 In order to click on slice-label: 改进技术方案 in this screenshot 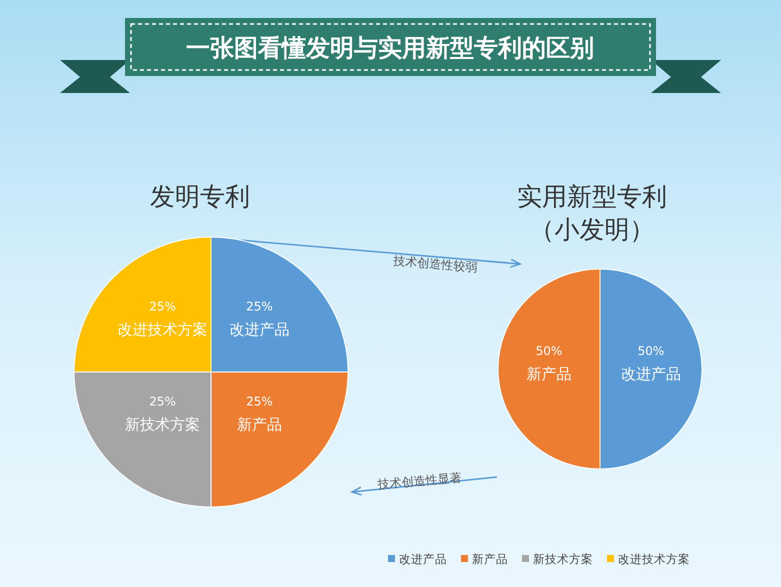, I will do `click(163, 329)`.